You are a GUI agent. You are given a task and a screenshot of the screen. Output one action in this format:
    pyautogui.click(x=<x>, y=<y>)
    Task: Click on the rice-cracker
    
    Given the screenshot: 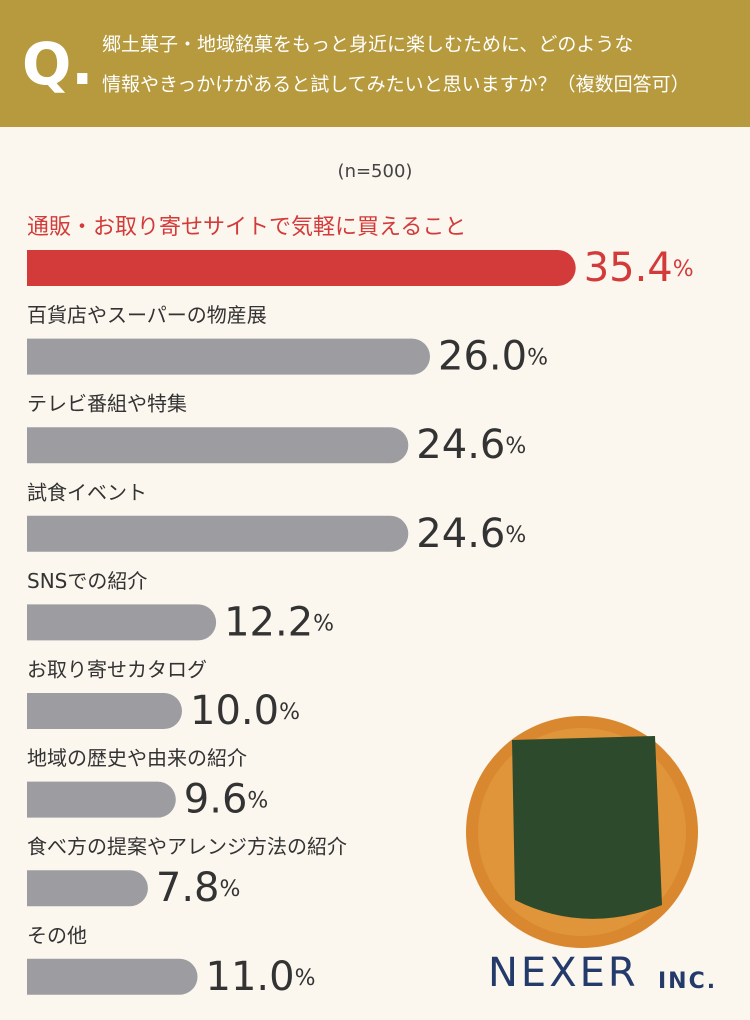 What is the action you would take?
    pyautogui.click(x=582, y=832)
    